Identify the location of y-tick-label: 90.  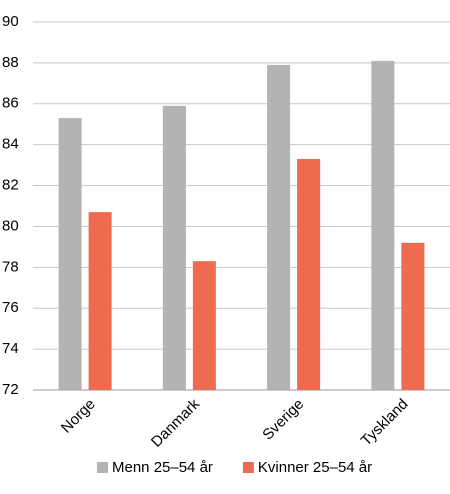
(10, 21).